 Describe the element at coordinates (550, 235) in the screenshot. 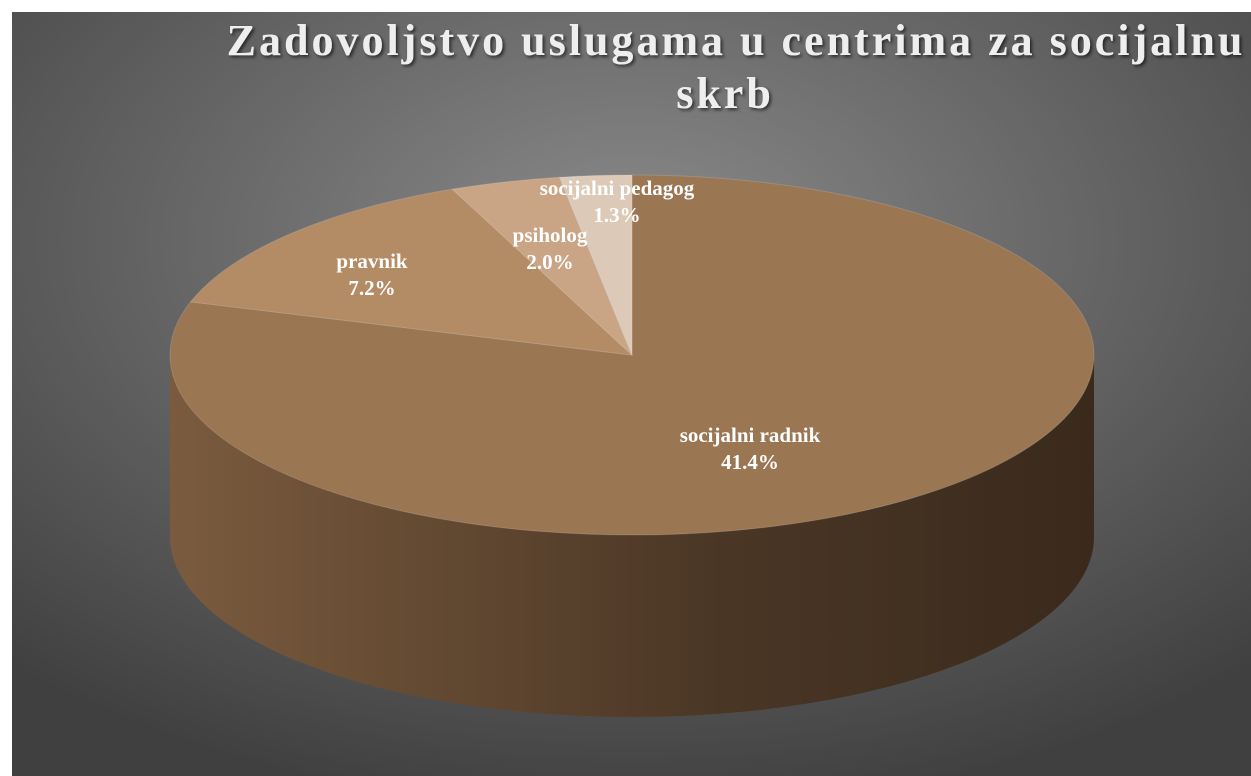

I see `data-label-name: psiholog` at that location.